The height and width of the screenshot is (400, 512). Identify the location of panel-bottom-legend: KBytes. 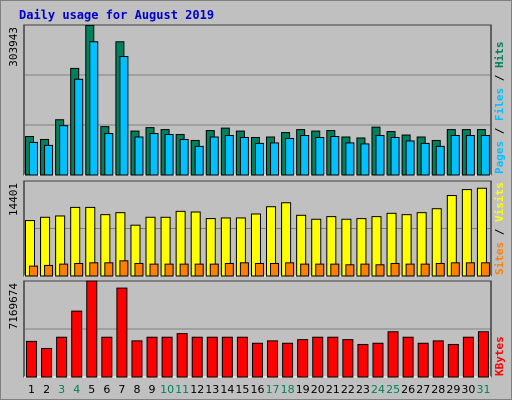
(499, 356).